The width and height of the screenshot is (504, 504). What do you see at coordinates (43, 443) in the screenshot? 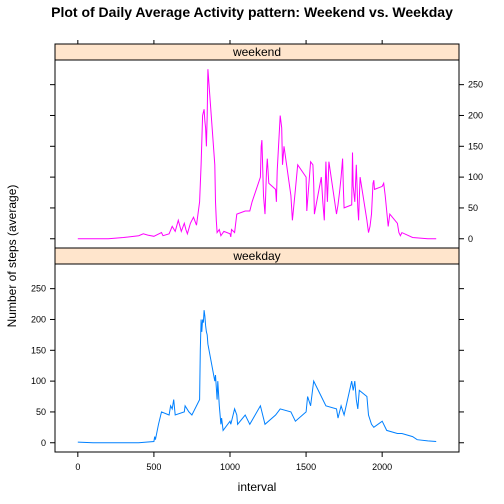
I see `y-tick-label-weekday-0: 0` at bounding box center [43, 443].